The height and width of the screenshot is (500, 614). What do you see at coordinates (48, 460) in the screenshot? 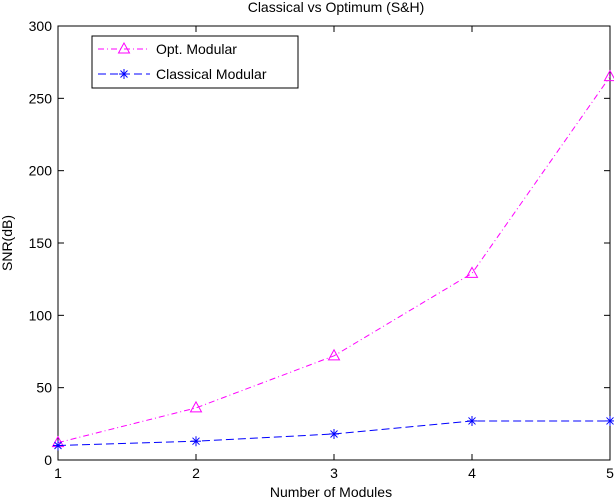
I see `y-tick-label: 0` at bounding box center [48, 460].